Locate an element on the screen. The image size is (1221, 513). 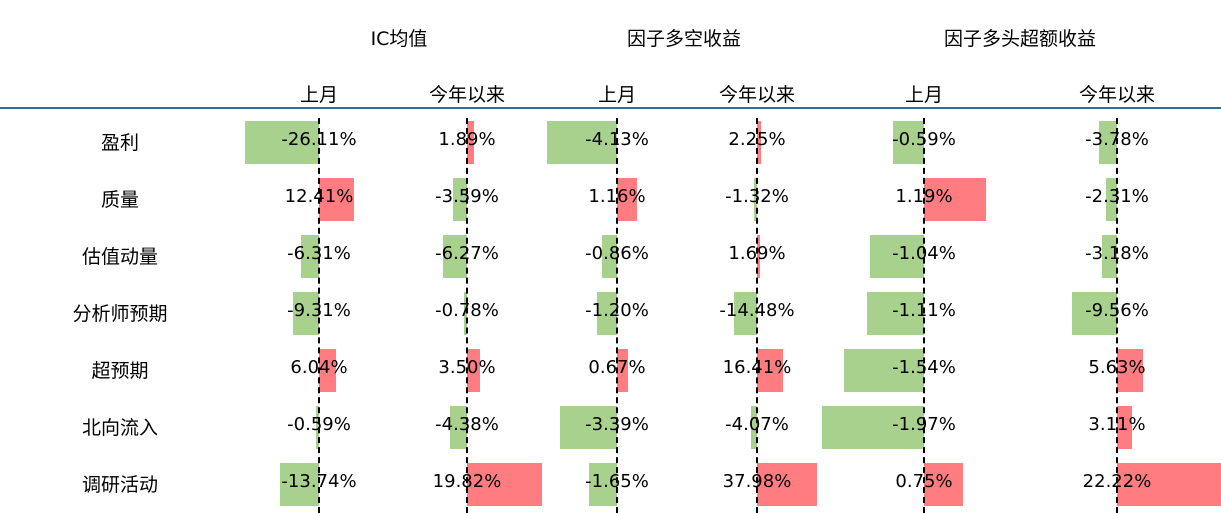
value-label: 16.41% is located at coordinates (757, 367).